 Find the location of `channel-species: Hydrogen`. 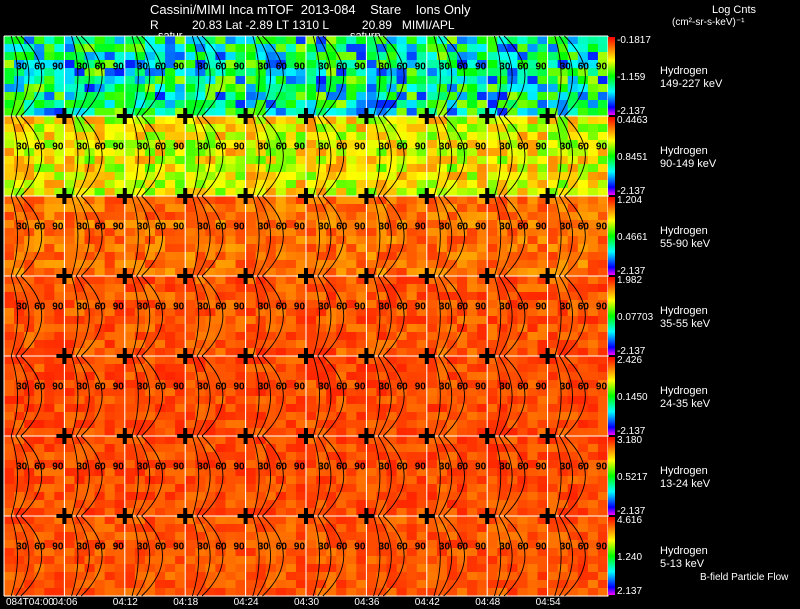

channel-species: Hydrogen is located at coordinates (684, 70).